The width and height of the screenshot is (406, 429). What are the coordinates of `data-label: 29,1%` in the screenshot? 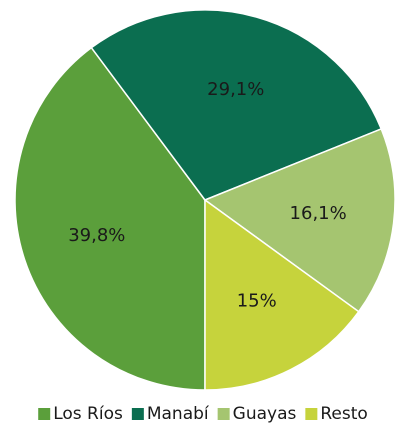 It's located at (235, 89).